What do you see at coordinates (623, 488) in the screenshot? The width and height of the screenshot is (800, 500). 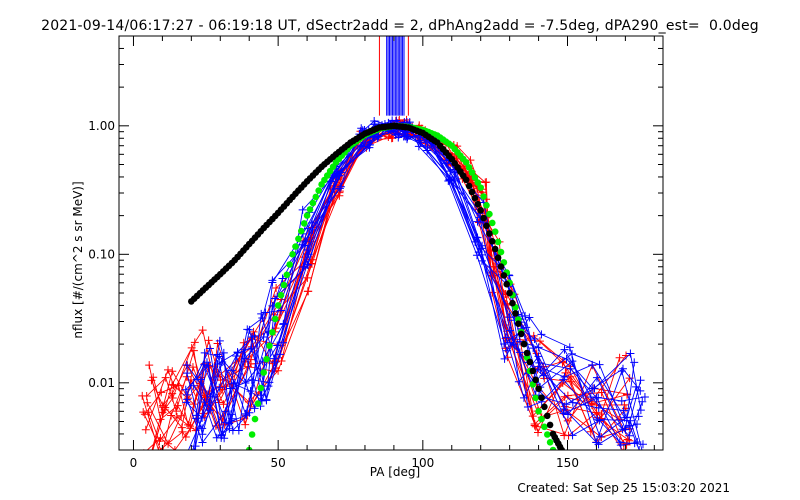 I see `created-timestamp: Created: Sat Sep 25 15:03:20 2021` at bounding box center [623, 488].